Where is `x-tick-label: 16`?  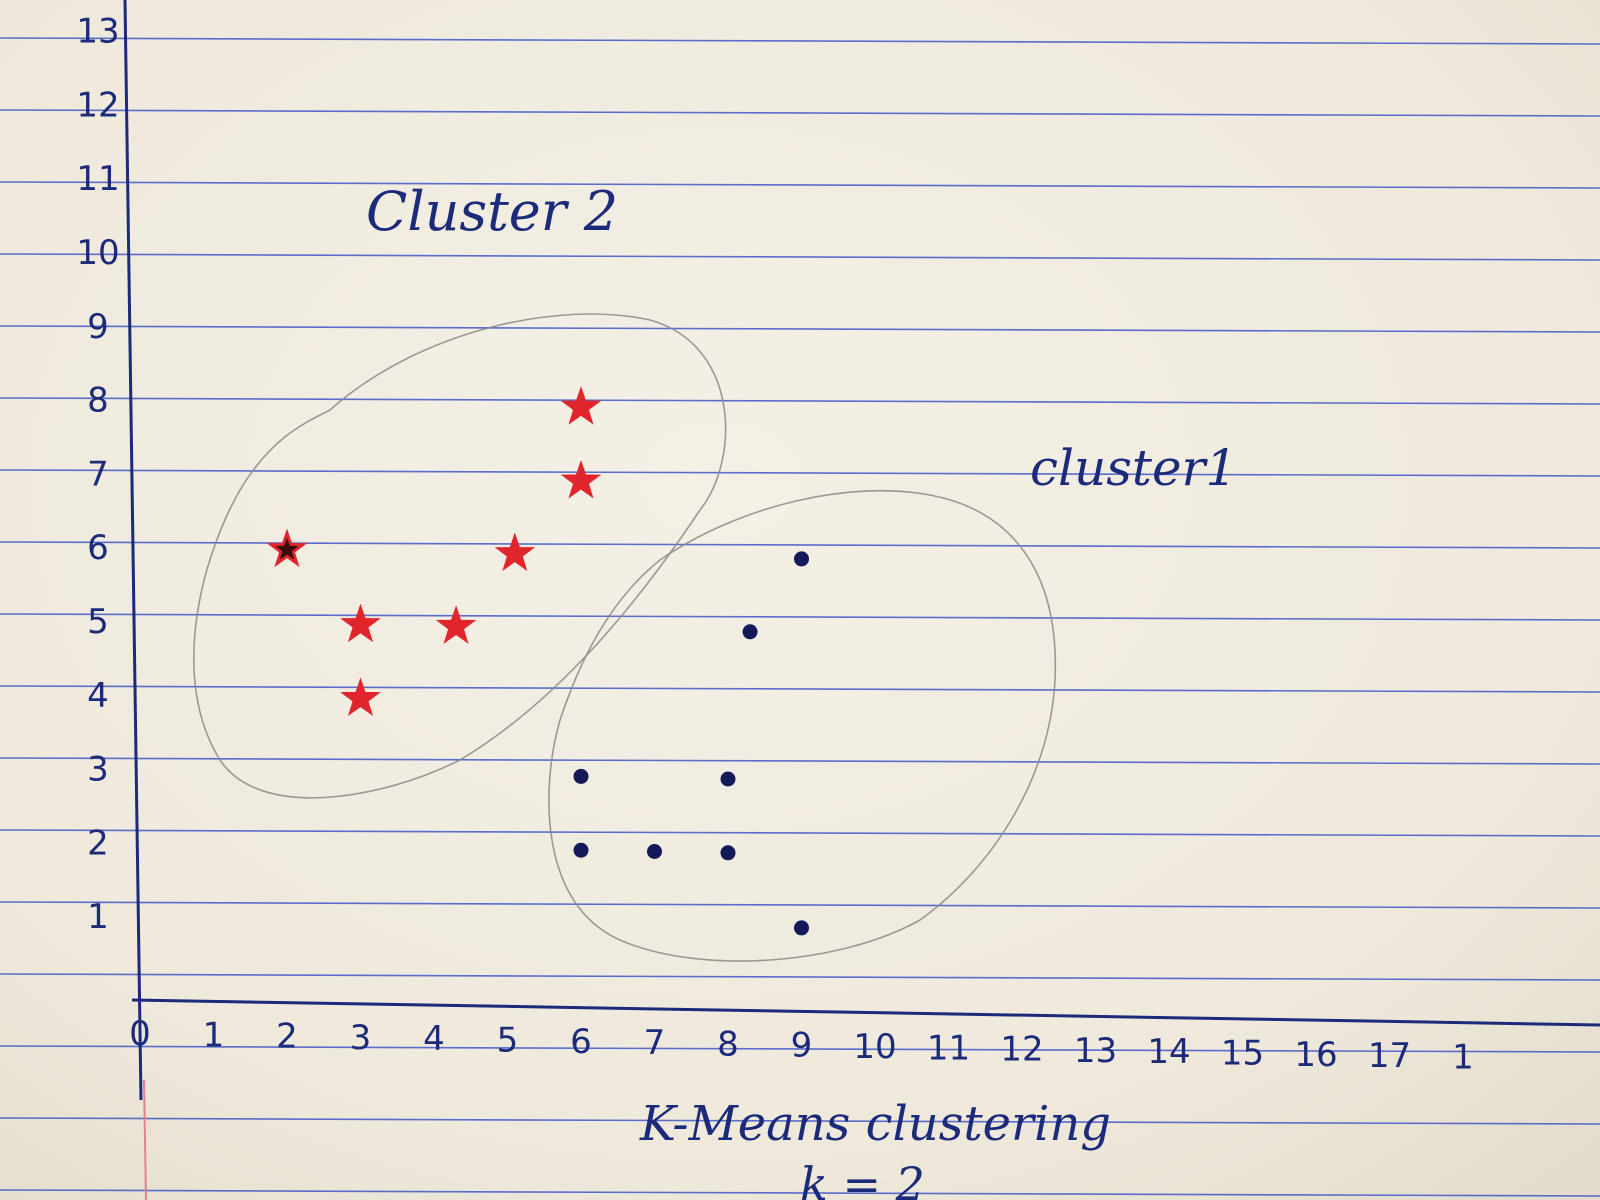
x-tick-label: 16 is located at coordinates (1315, 1055).